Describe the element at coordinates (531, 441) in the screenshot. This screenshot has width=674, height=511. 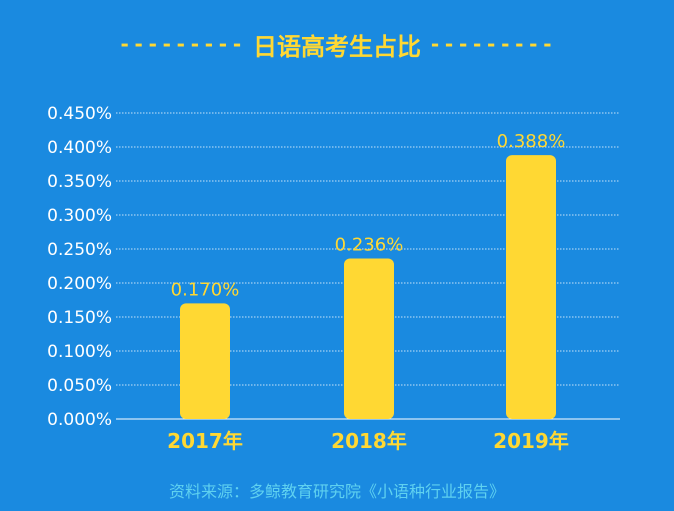
I see `x-tick-label: 2019年` at that location.